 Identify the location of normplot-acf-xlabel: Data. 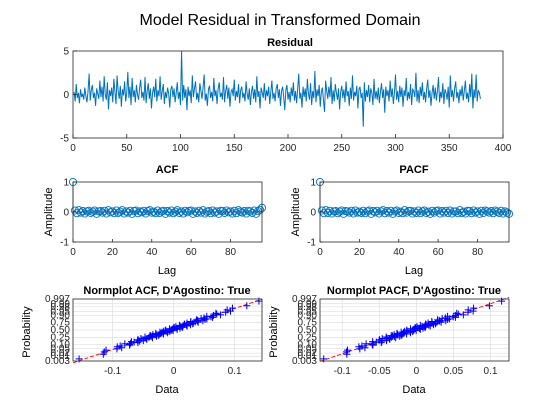
(167, 390).